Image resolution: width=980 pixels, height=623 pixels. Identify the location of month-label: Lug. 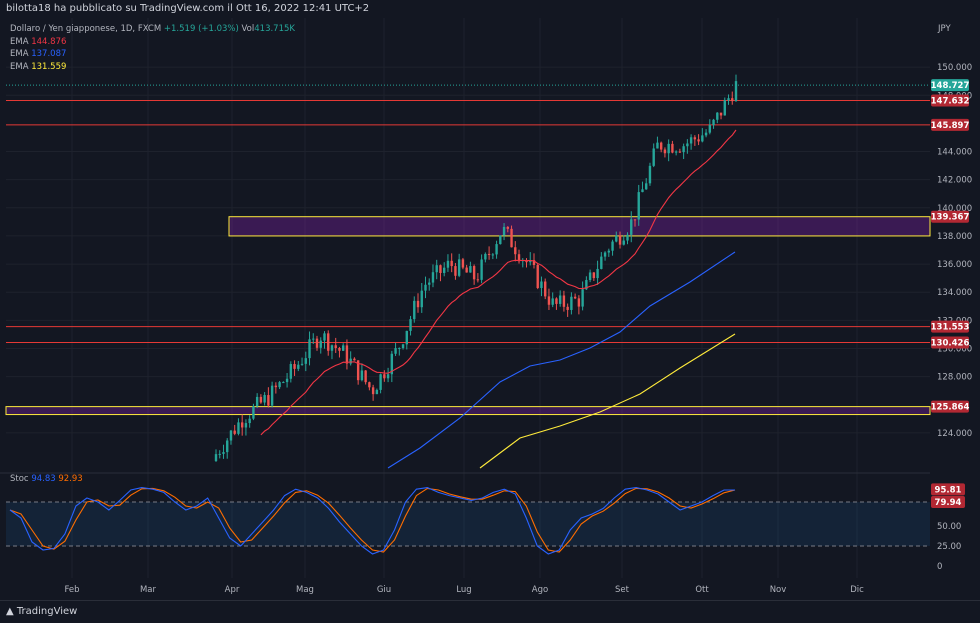
(463, 590).